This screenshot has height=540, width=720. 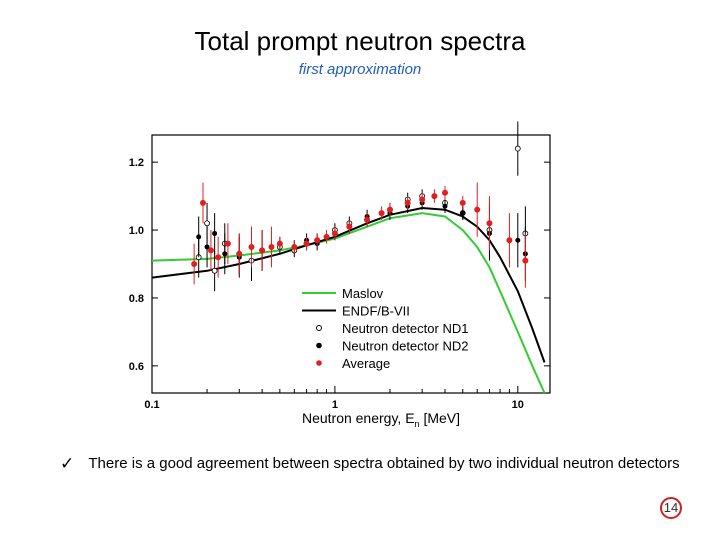 I want to click on checkmark-icon: ✓, so click(x=67, y=463).